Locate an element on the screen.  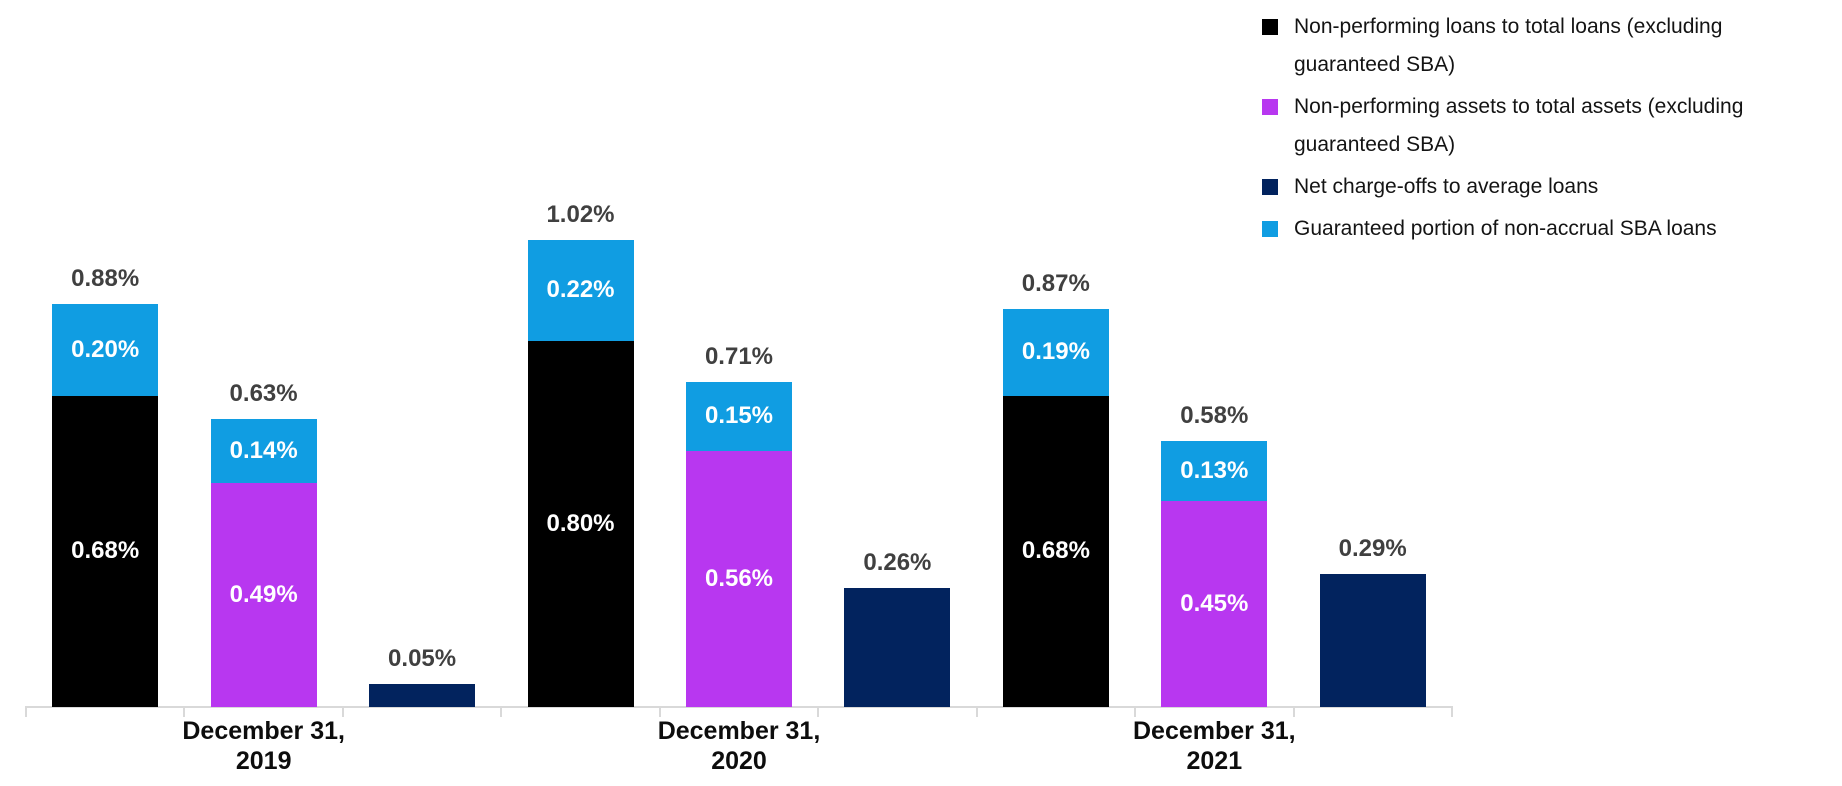
legend-item-label: Net charge-offs to average loans is located at coordinates (1446, 186).